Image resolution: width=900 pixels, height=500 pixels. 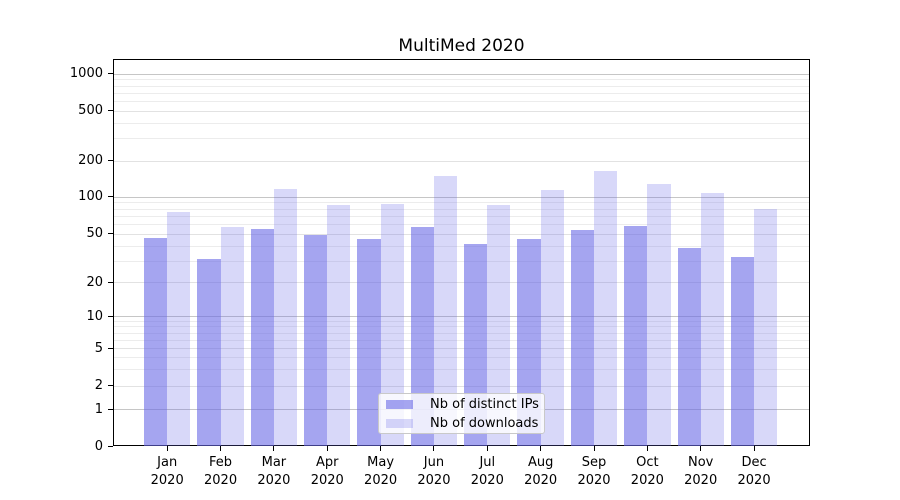 I want to click on x-tick-month: Jul, so click(x=487, y=462).